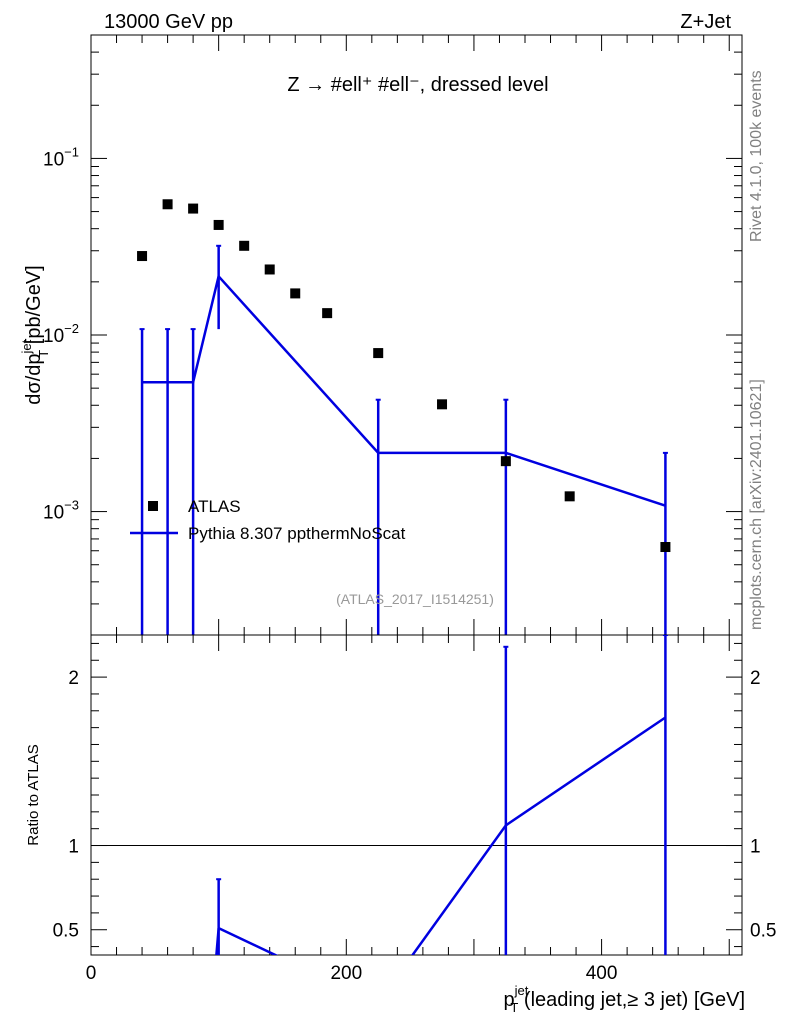 Image resolution: width=786 pixels, height=1024 pixels. What do you see at coordinates (34, 307) in the screenshot?
I see `main-y-axis-label-unit: [pb/GeV]` at bounding box center [34, 307].